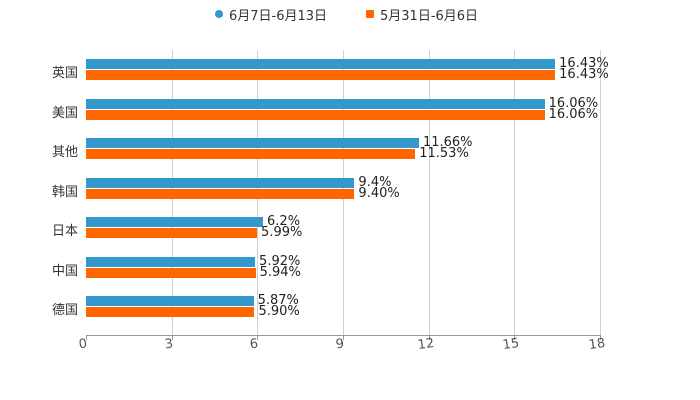 The width and height of the screenshot is (700, 400). Describe the element at coordinates (444, 153) in the screenshot. I see `value-label: 11.53%` at that location.